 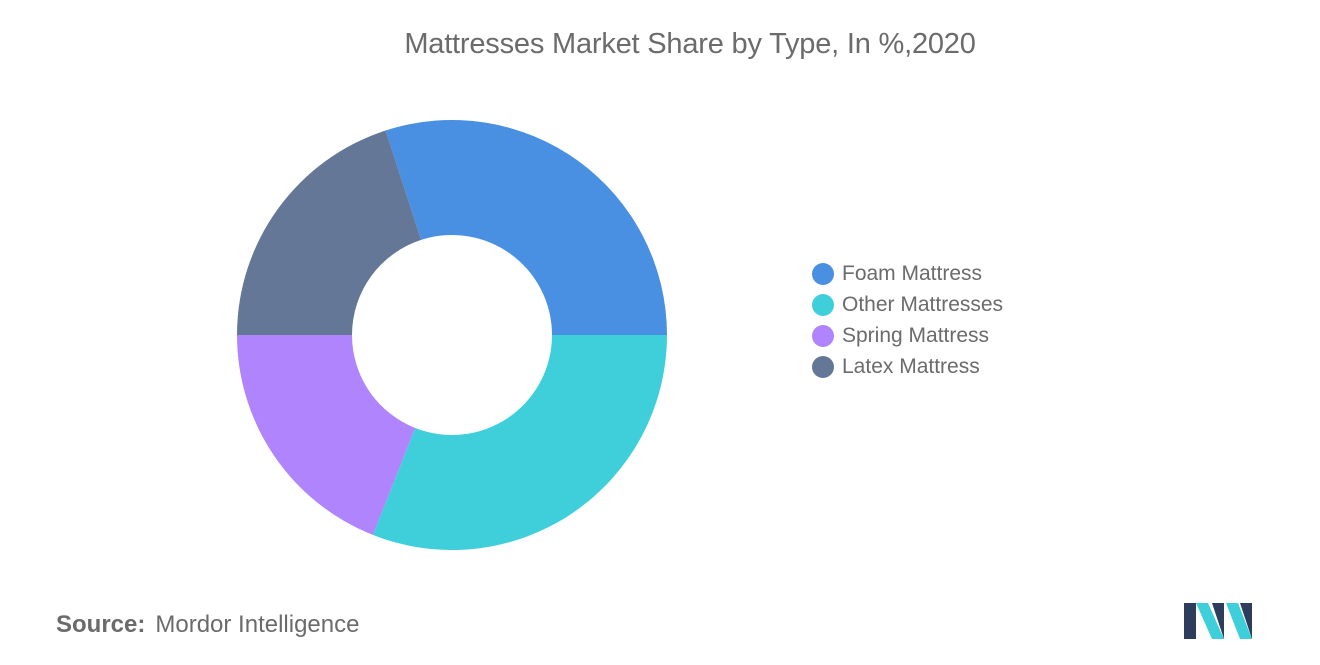 What do you see at coordinates (329, 232) in the screenshot?
I see `slice-latex-mattress` at bounding box center [329, 232].